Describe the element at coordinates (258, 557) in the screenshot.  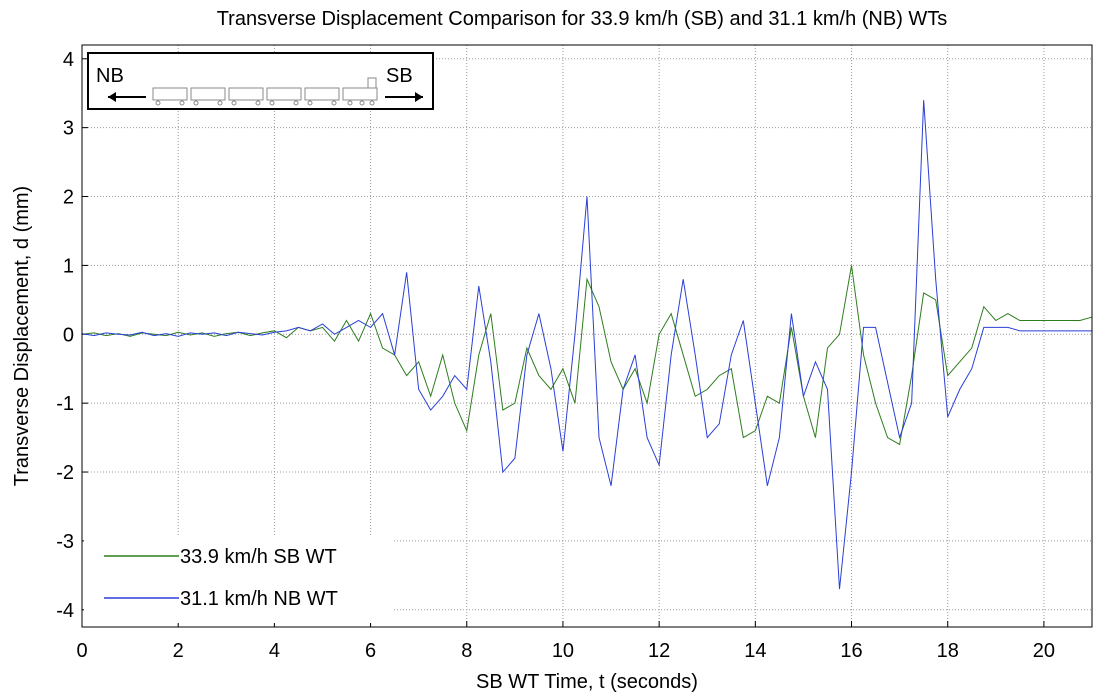
I see `legend-label: 33.9 km/h SB WT` at that location.